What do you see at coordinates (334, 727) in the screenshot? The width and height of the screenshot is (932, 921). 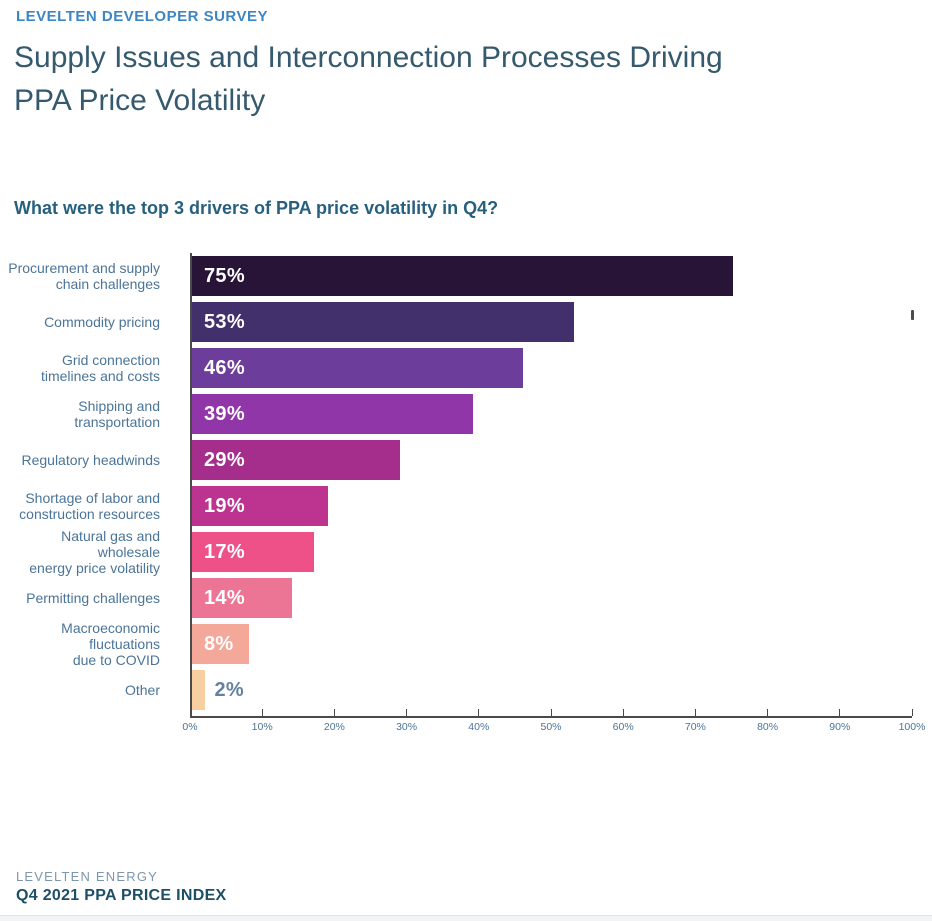 I see `tick-label: 20%` at bounding box center [334, 727].